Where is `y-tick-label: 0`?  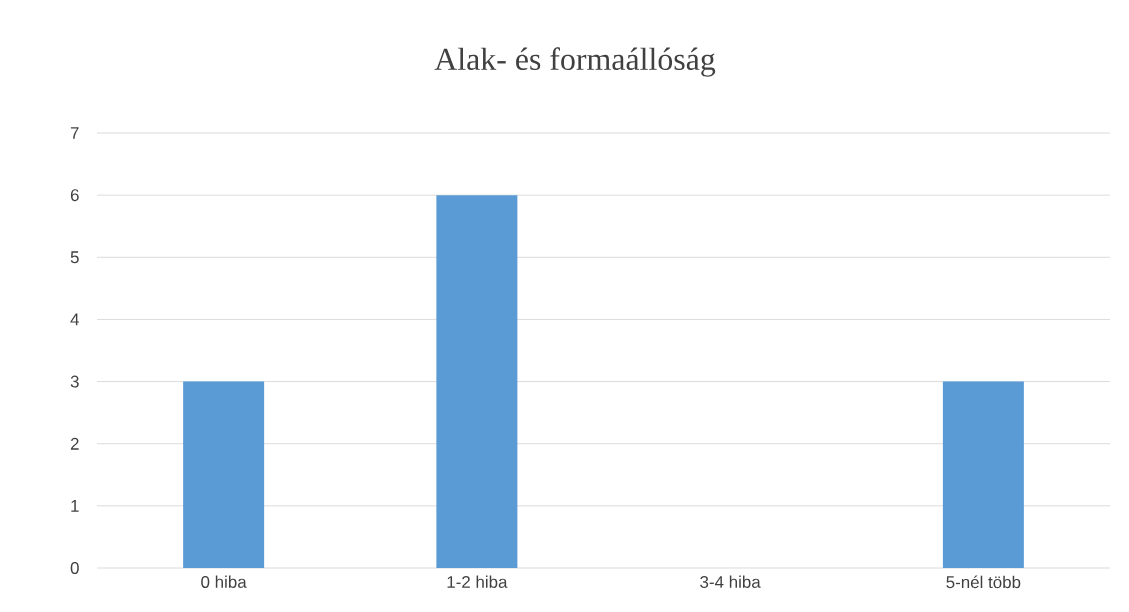
y-tick-label: 0 is located at coordinates (74, 568).